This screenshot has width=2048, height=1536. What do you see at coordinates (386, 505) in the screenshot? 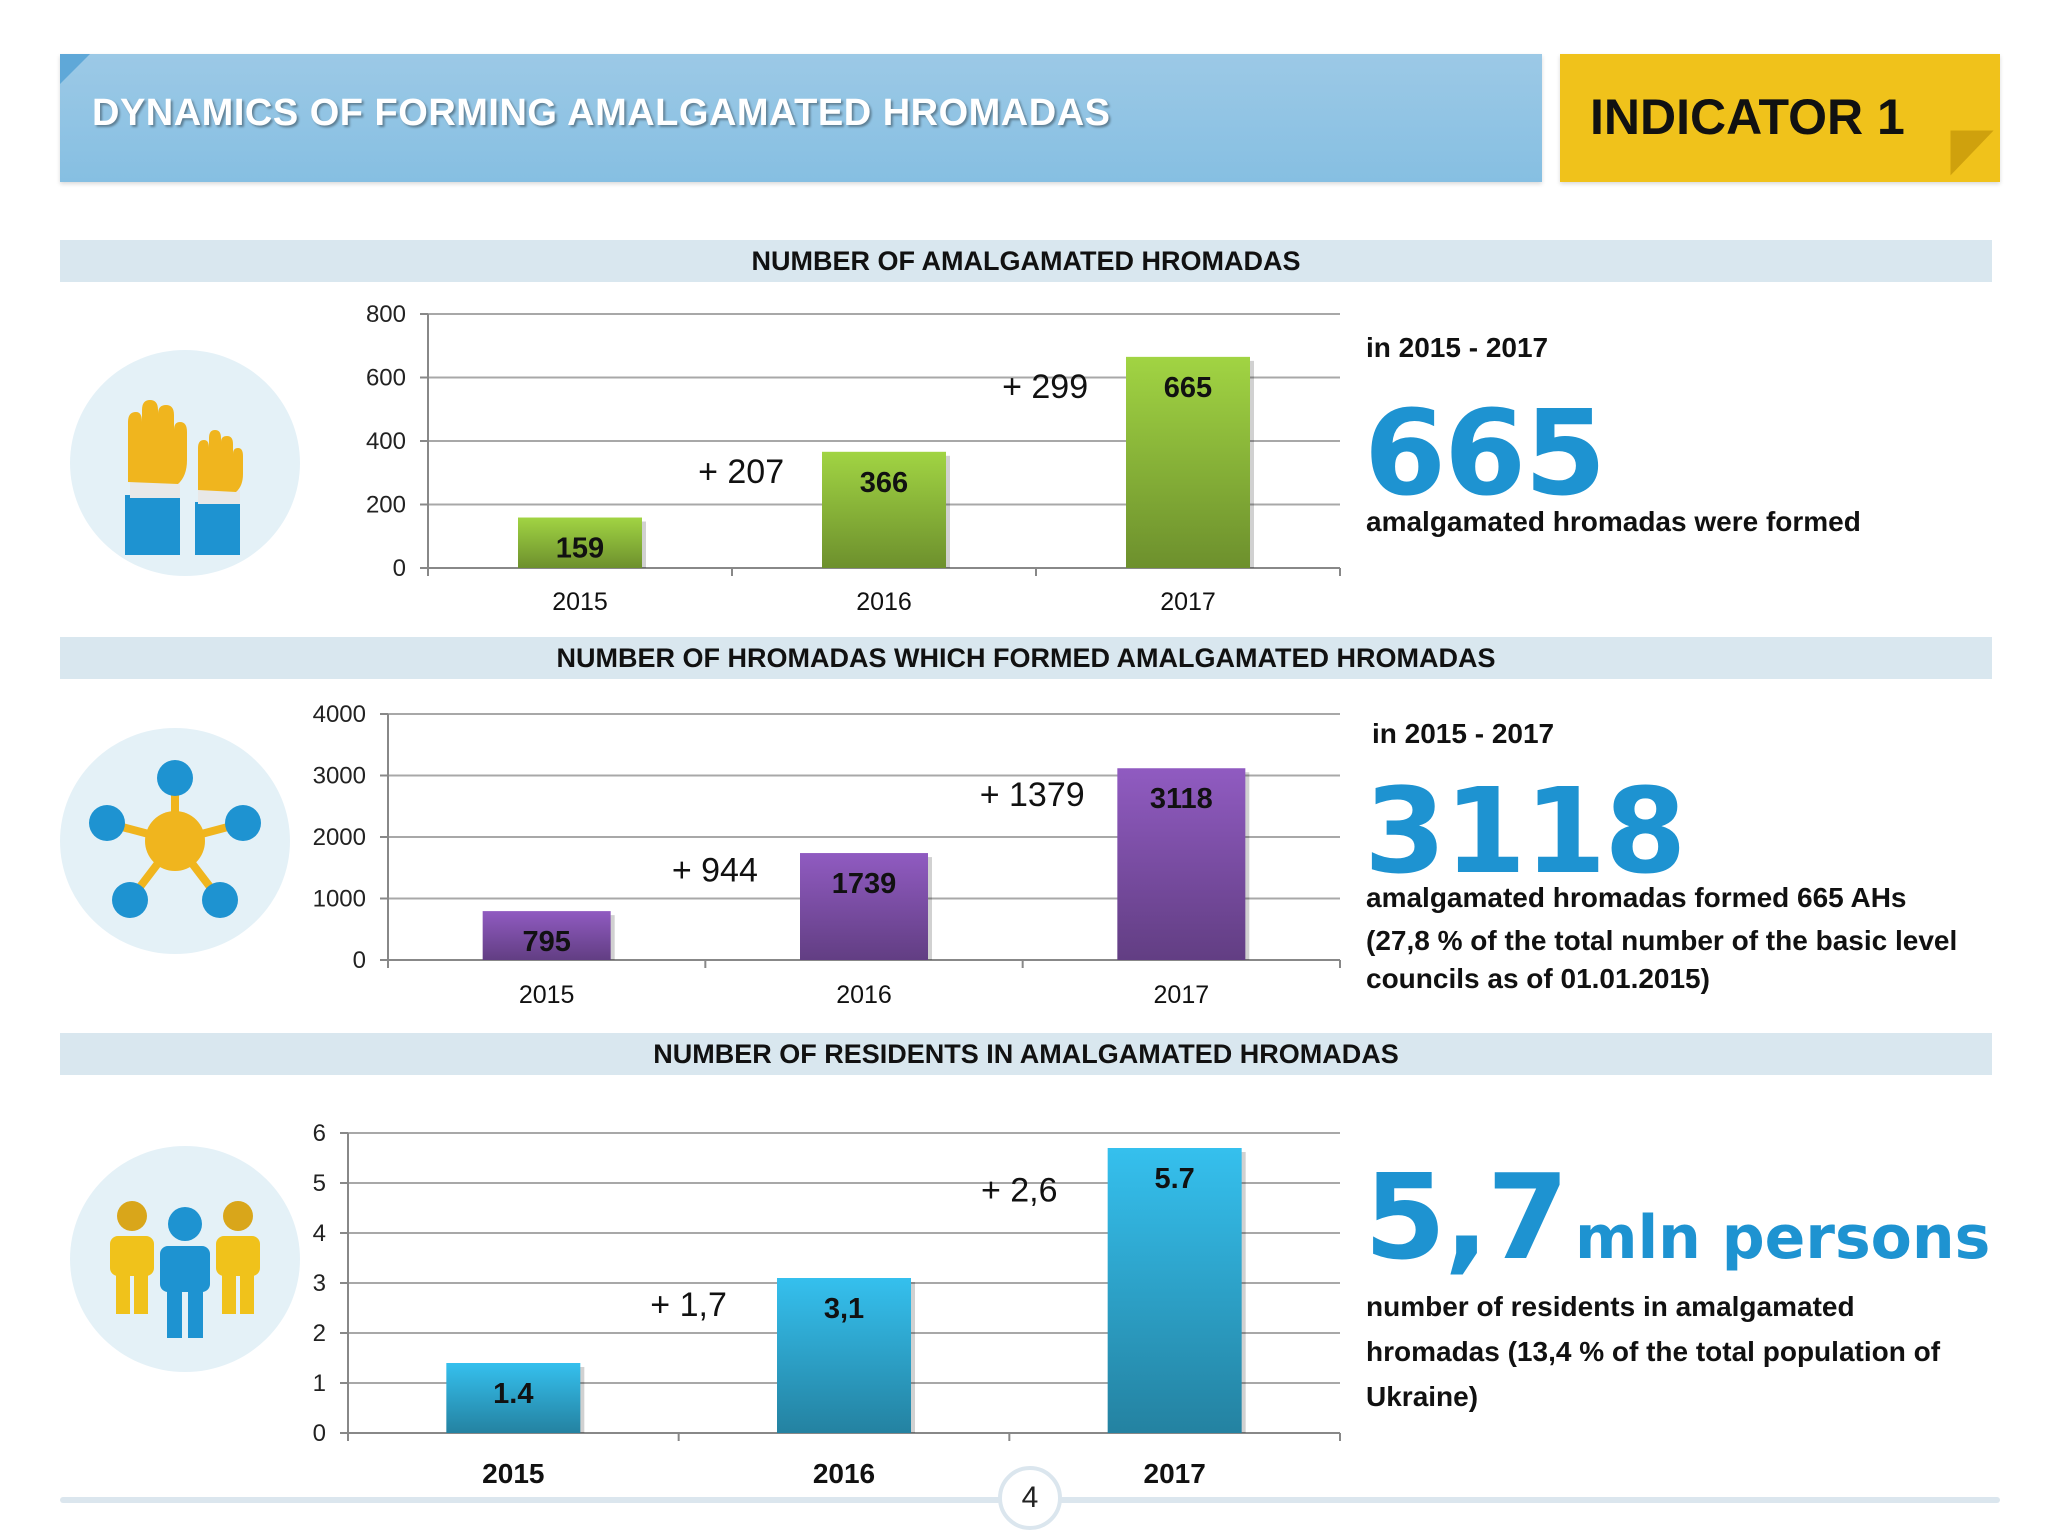
I see `y-tick-label: 200` at bounding box center [386, 505].